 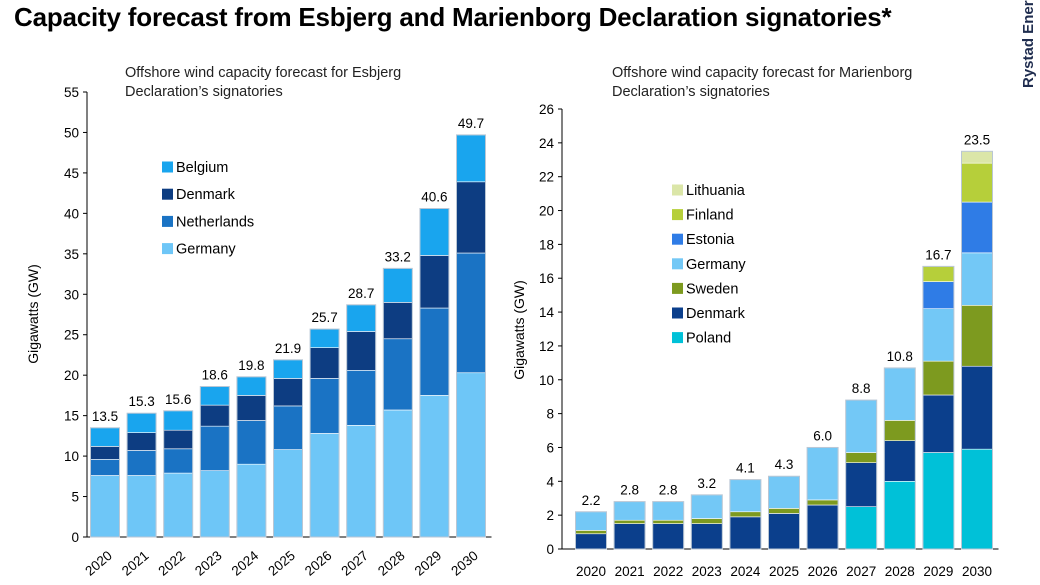 I want to click on y-tick-label: 20, so click(x=546, y=211).